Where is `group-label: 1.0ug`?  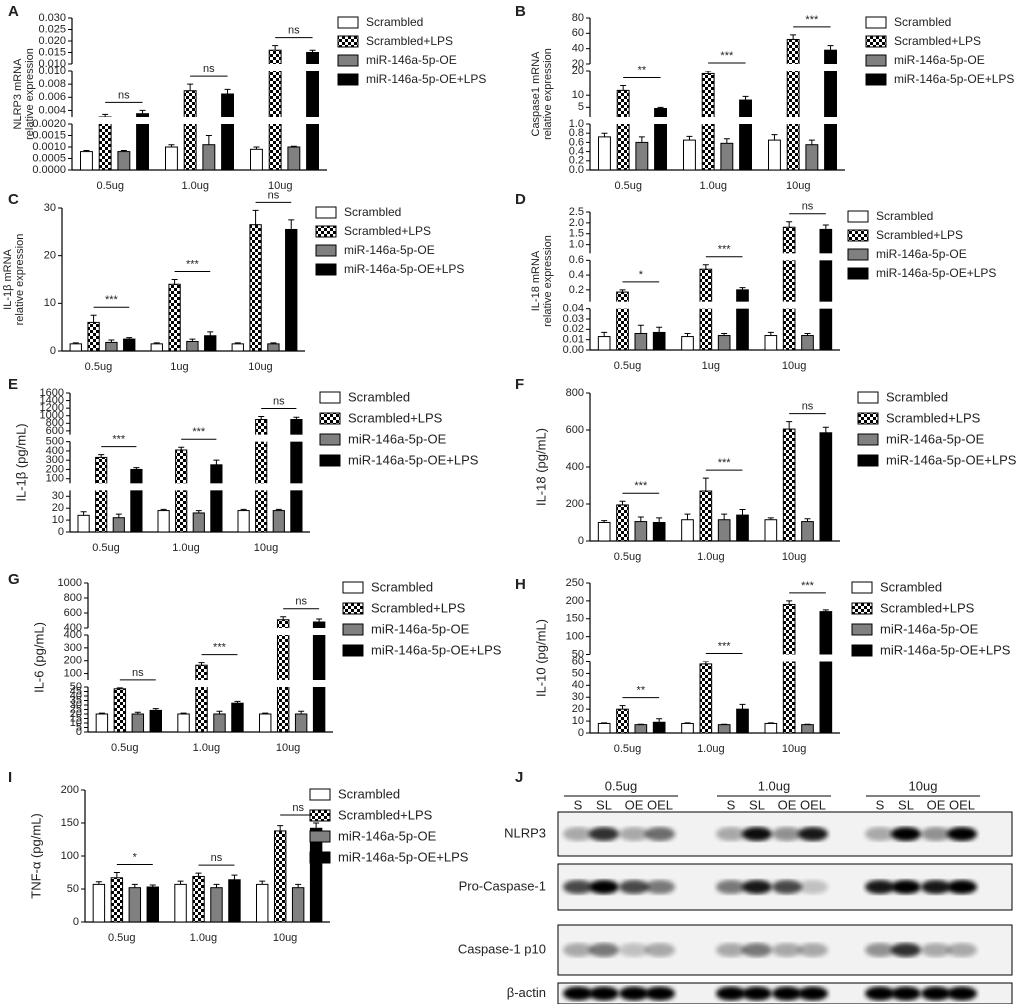
group-label: 1.0ug is located at coordinates (774, 785).